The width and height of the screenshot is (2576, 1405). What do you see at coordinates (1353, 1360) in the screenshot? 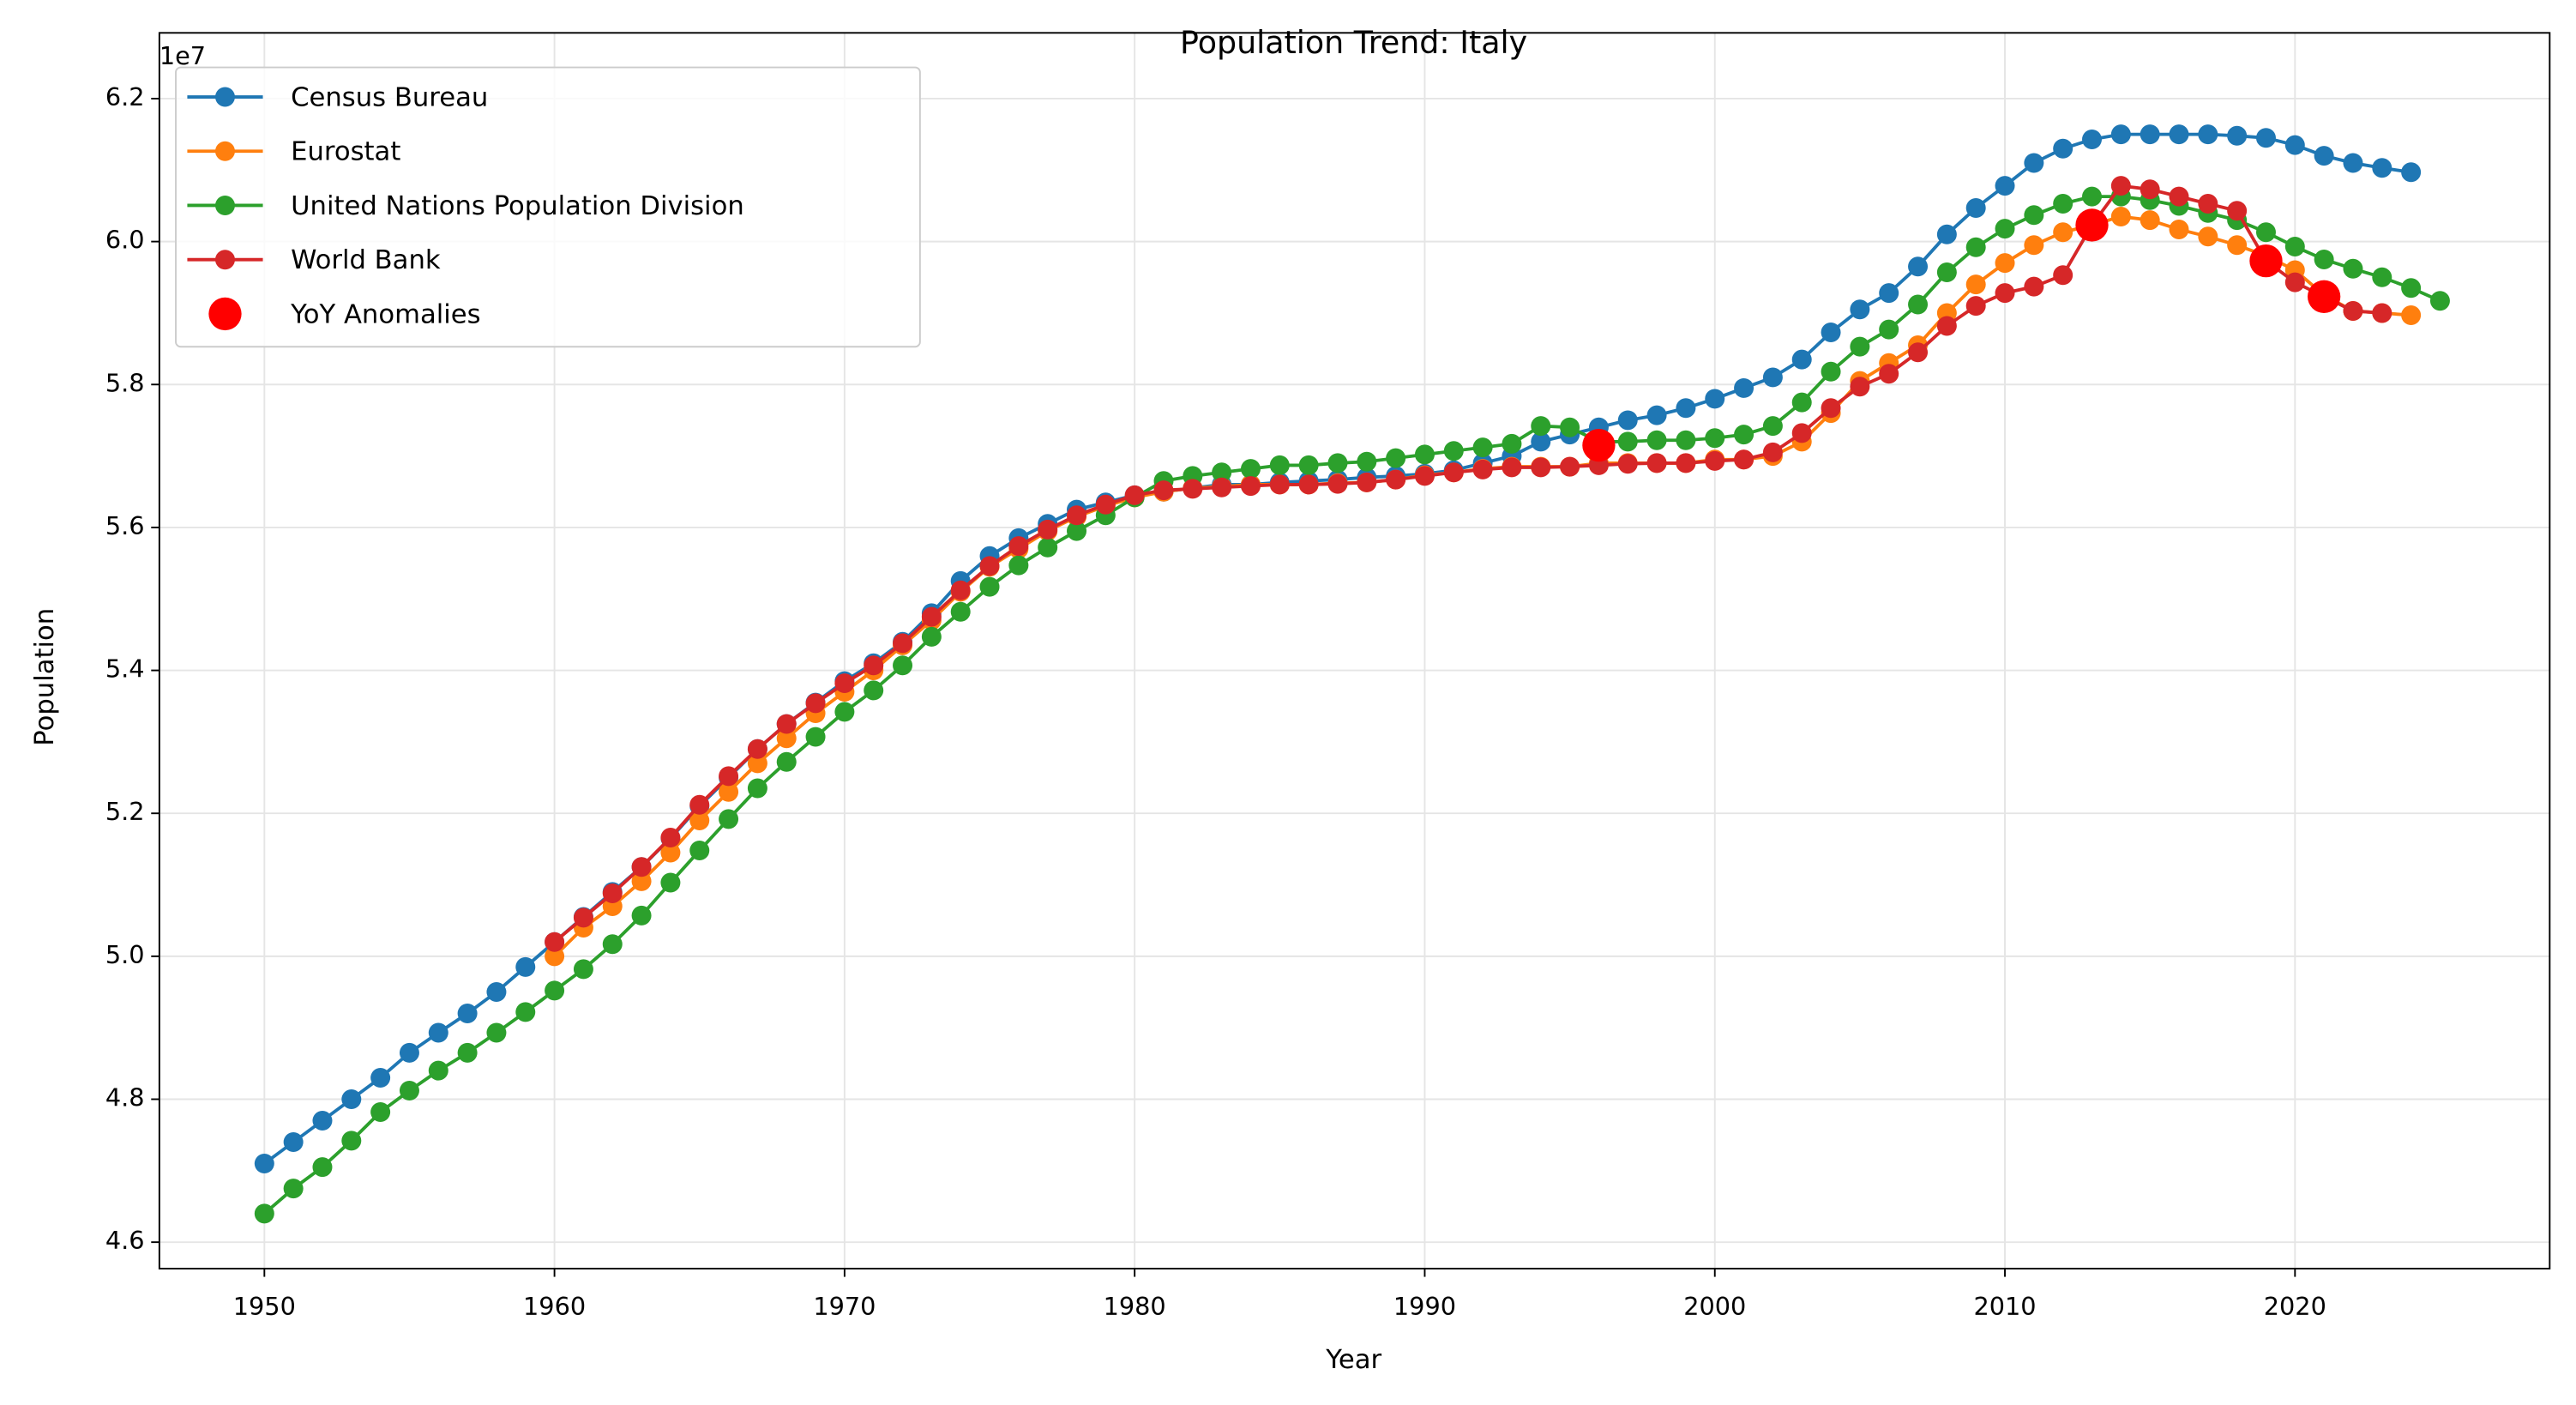
I see `x-axis-label: Year` at bounding box center [1353, 1360].